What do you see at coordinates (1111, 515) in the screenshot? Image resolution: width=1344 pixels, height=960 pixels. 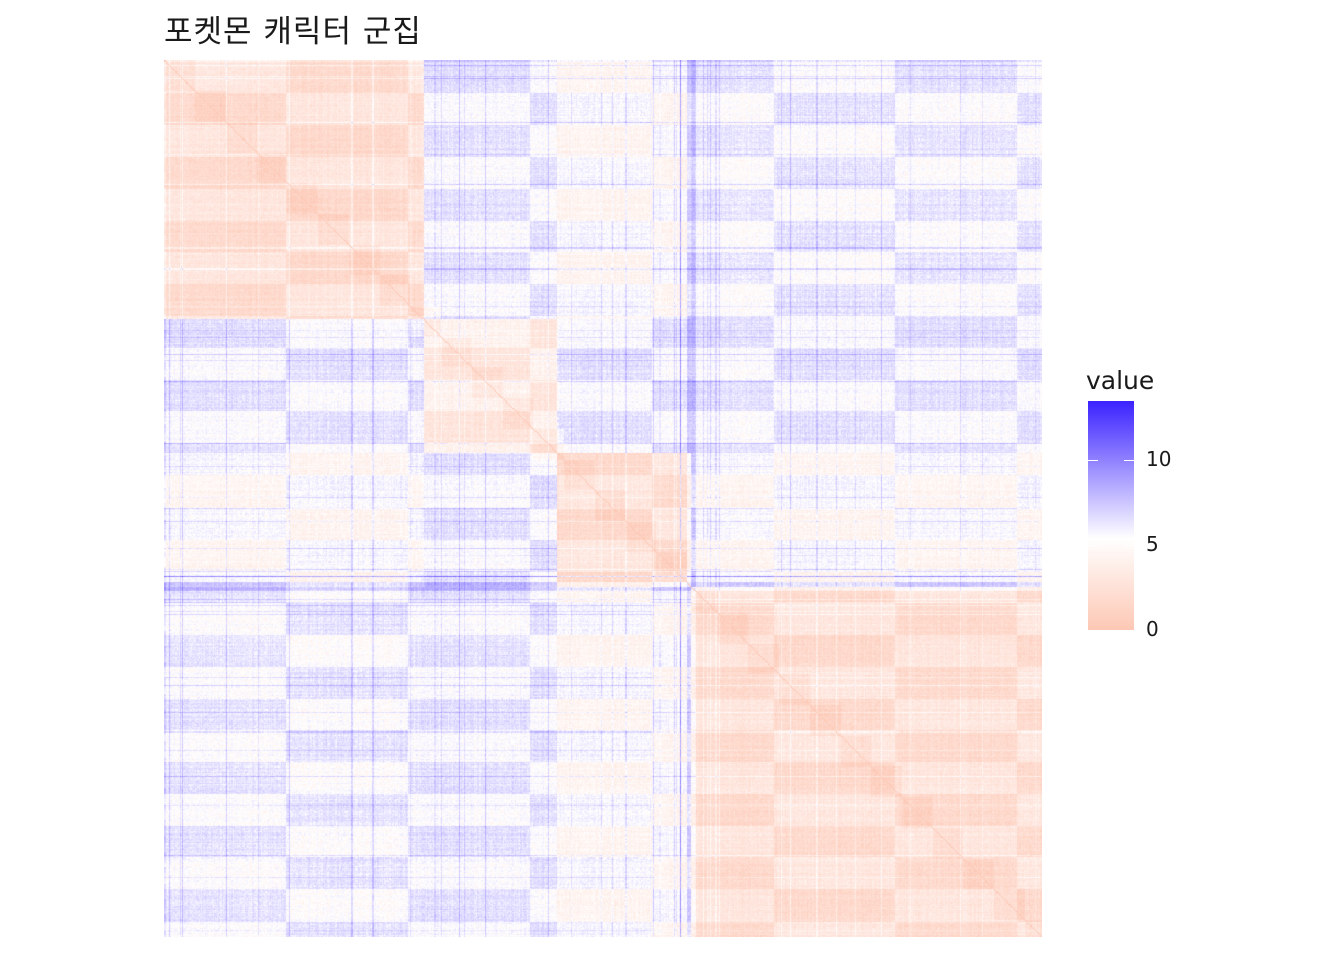 I see `legend-colorbar` at bounding box center [1111, 515].